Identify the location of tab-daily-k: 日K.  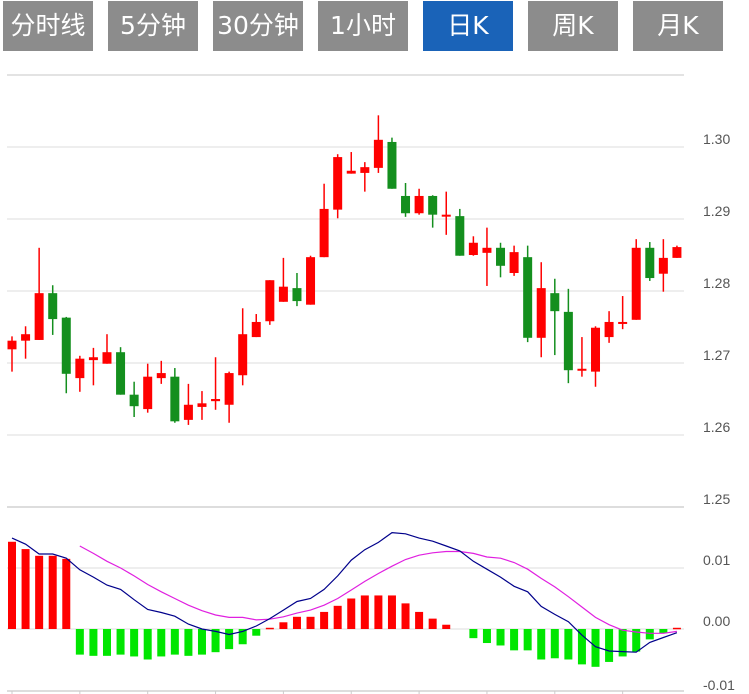
(468, 26).